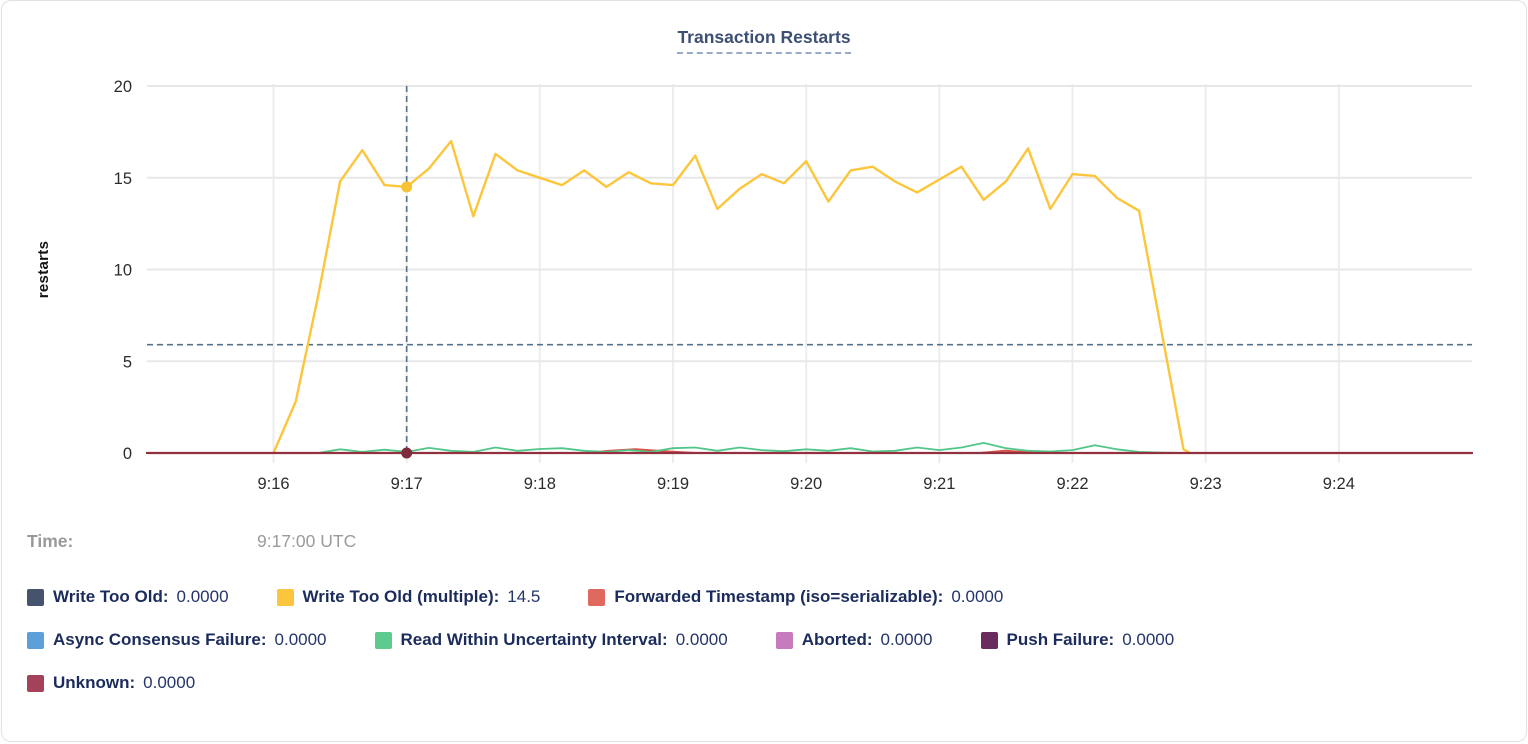 The image size is (1528, 744). What do you see at coordinates (127, 362) in the screenshot?
I see `svg-text: 5` at bounding box center [127, 362].